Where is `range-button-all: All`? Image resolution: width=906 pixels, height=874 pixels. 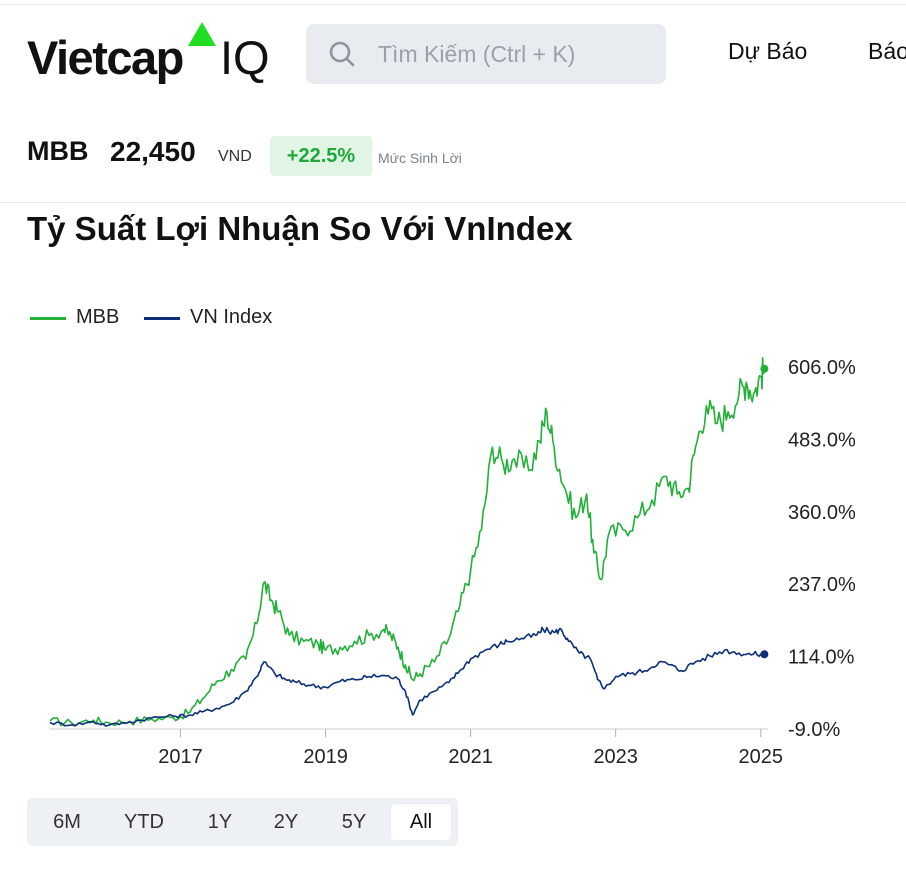
range-button-all: All is located at coordinates (421, 822).